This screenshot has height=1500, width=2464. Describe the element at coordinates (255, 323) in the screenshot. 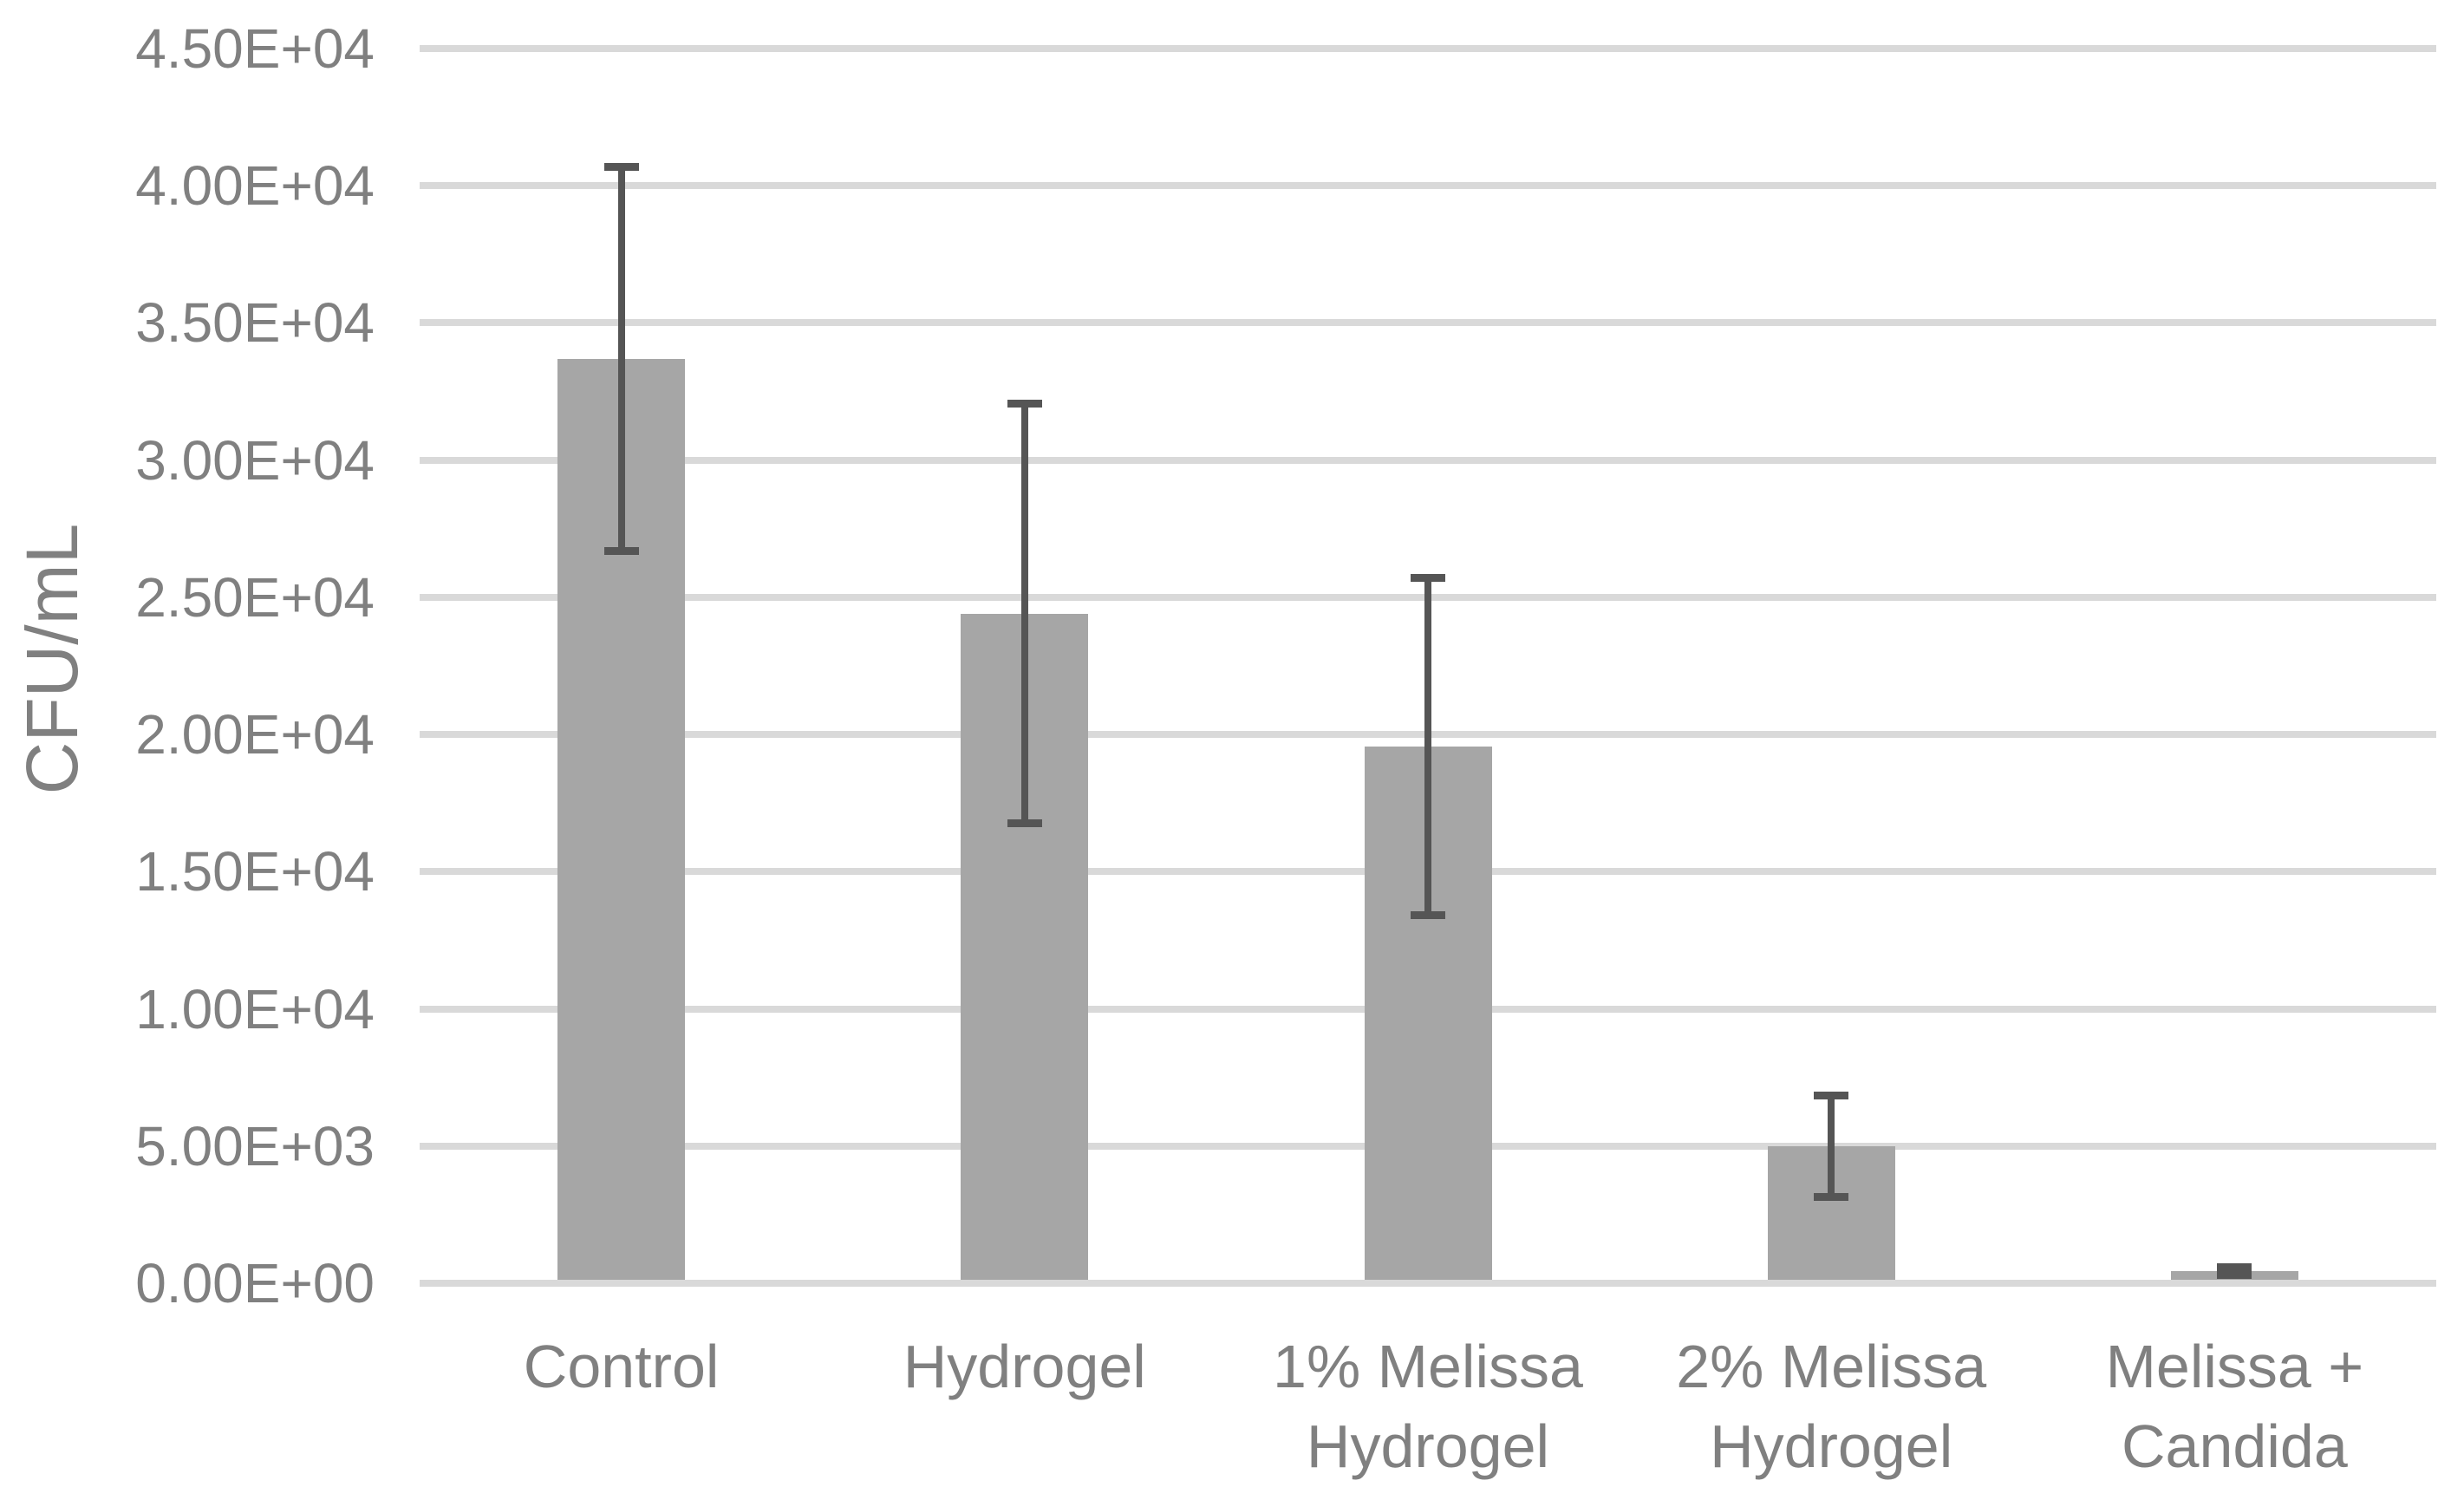

I see `y-tick-label: 3.50E+04` at that location.